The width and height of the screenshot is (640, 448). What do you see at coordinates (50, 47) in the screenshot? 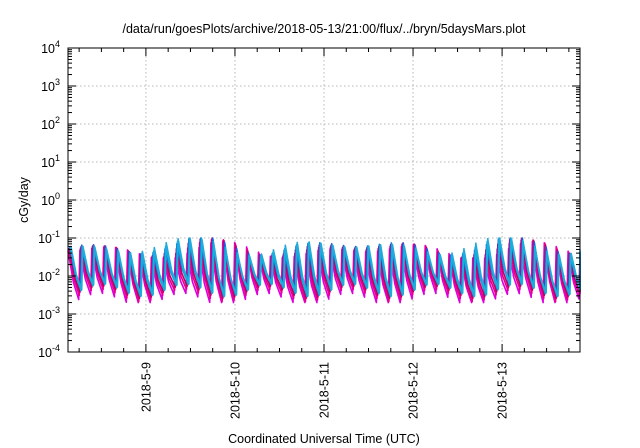
I see `y-tick-label: 10⁴` at bounding box center [50, 47].